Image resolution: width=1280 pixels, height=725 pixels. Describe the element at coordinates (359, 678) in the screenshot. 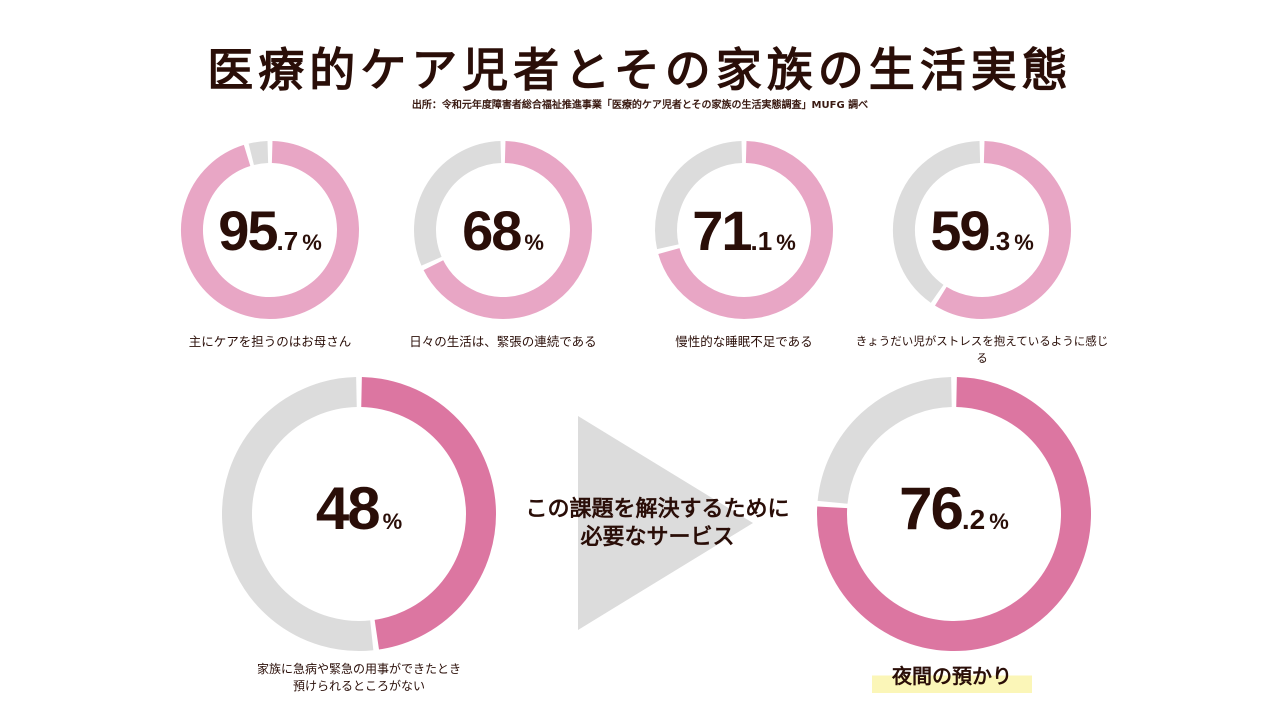

I see `donut-label-5: 家族に急病や緊急の用事ができたとき 預けられるところがない` at that location.